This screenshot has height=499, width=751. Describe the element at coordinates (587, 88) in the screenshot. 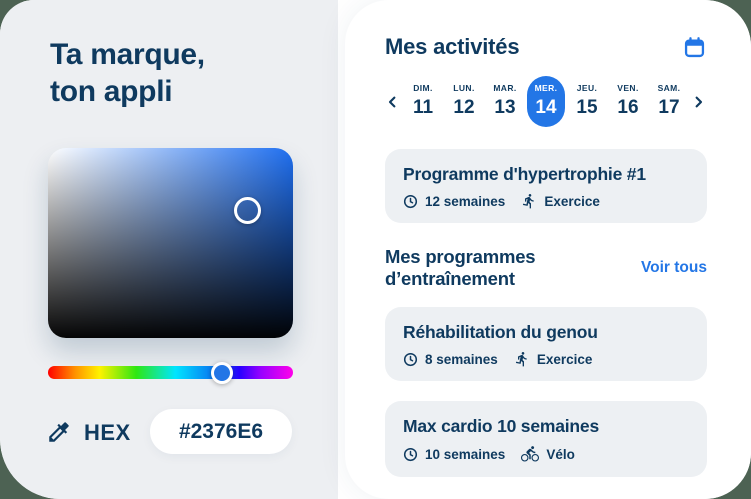

I see `day-label: JEU.` at that location.